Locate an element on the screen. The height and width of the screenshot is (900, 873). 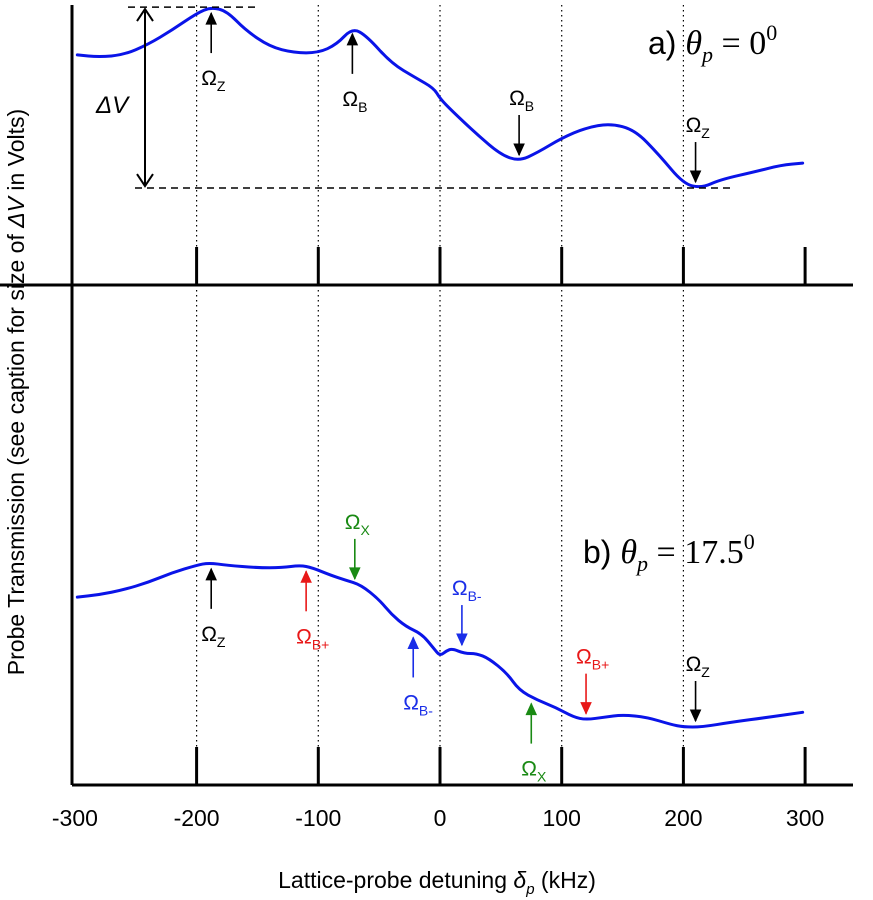
delta-v-indicator: ΔV is located at coordinates (415, 97).